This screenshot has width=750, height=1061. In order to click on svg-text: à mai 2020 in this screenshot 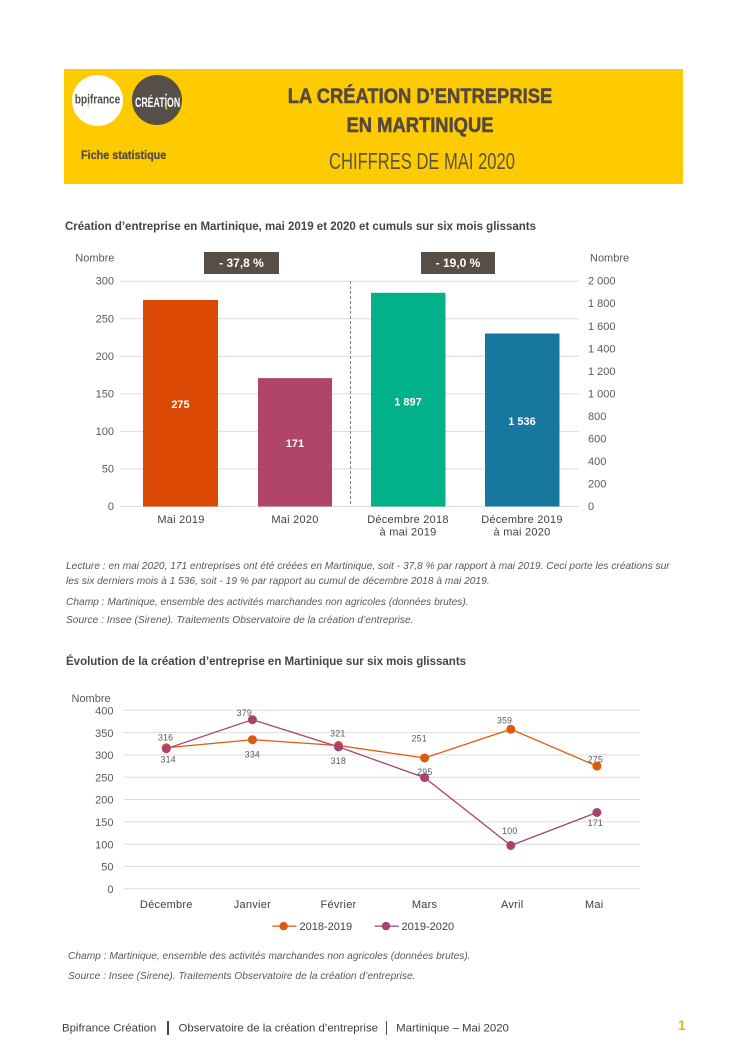, I will do `click(522, 533)`.